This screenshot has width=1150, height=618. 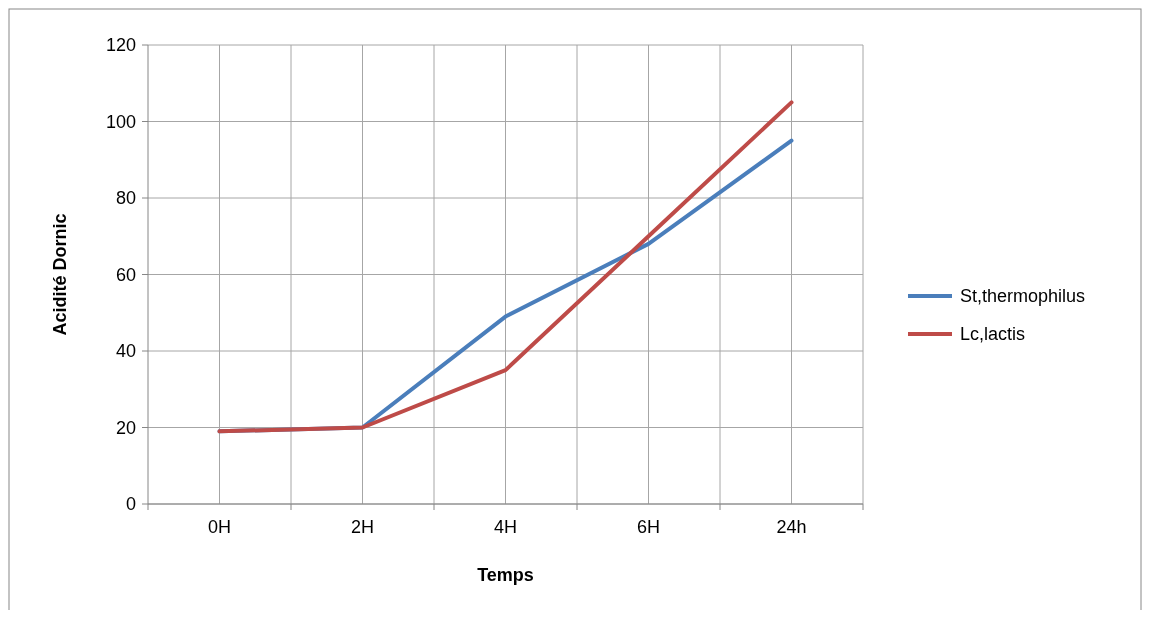 I want to click on x-tick-label: 6H, so click(x=648, y=527).